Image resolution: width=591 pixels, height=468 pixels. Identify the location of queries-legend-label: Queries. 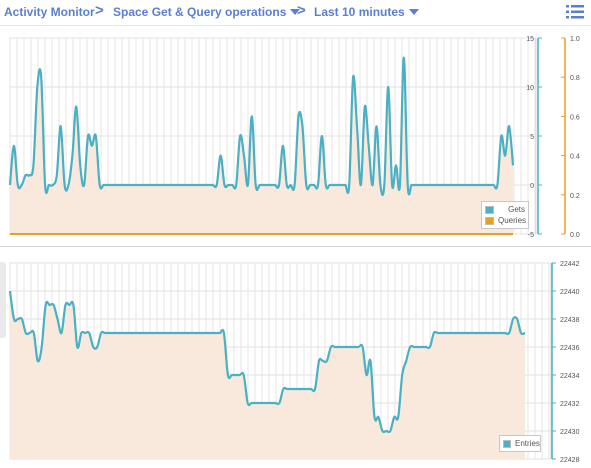
(512, 220).